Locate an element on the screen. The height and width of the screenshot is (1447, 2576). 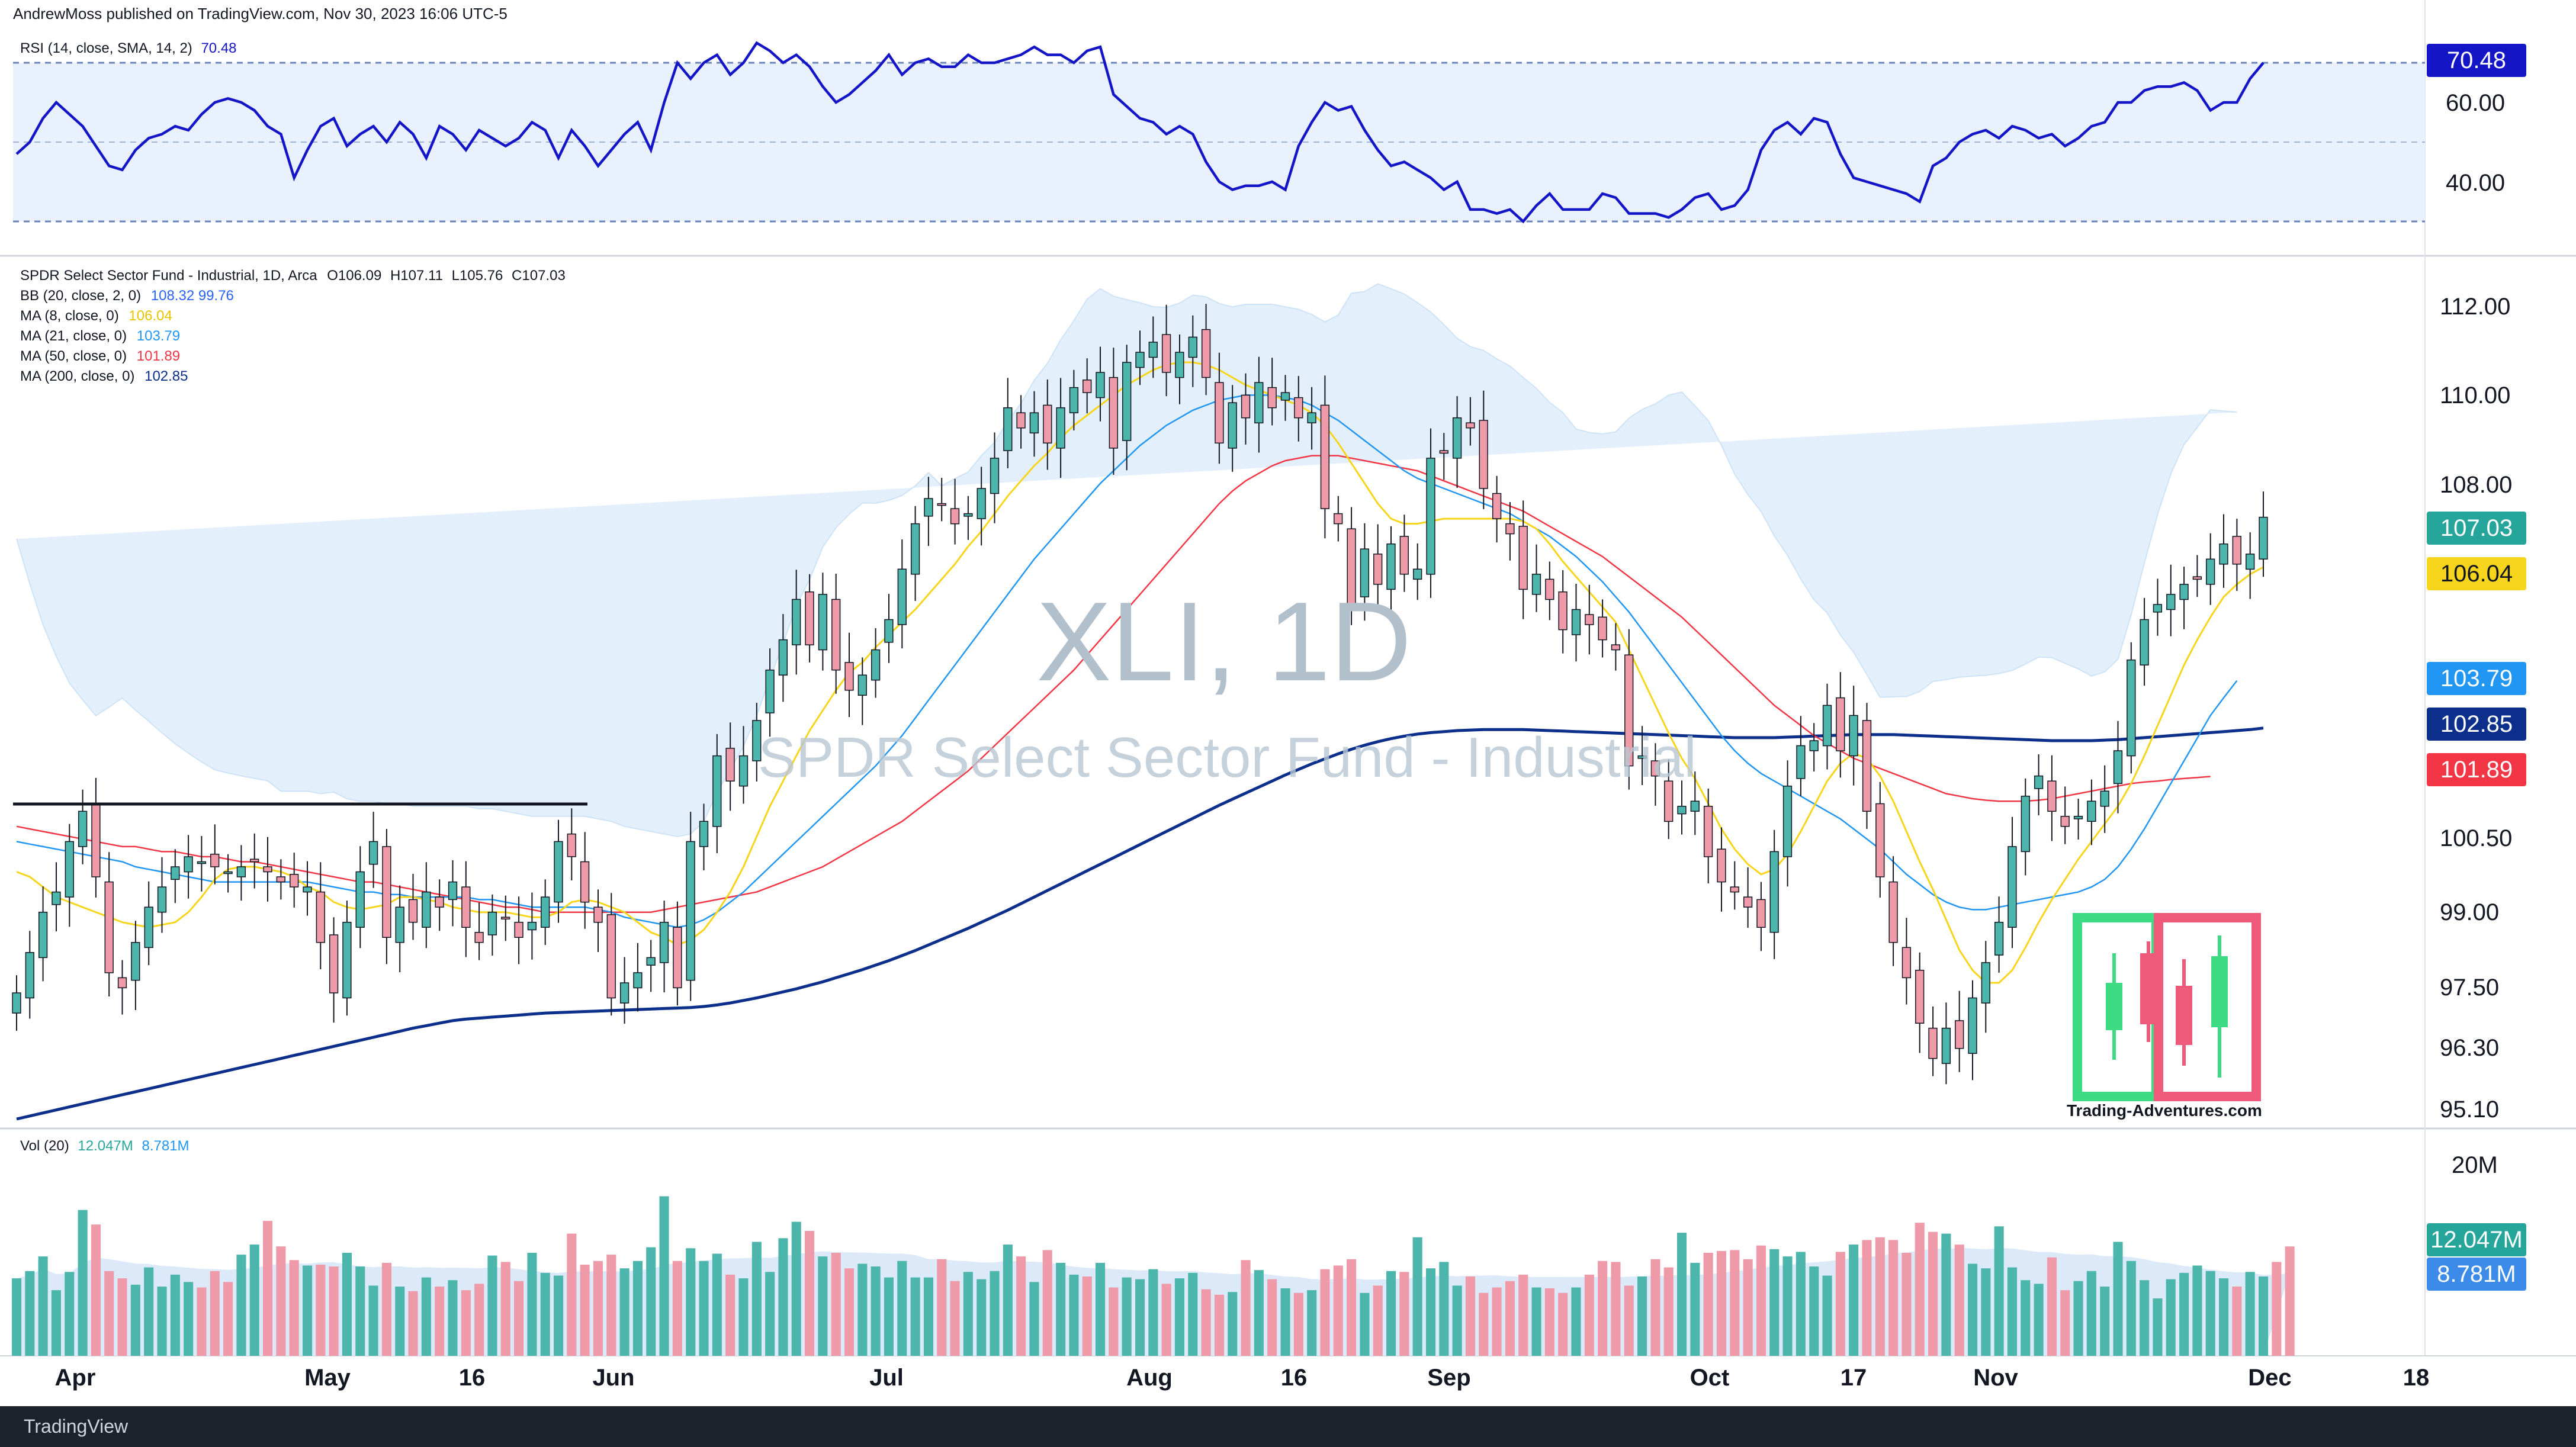
ma50-legend-value: 101.89 is located at coordinates (158, 356).